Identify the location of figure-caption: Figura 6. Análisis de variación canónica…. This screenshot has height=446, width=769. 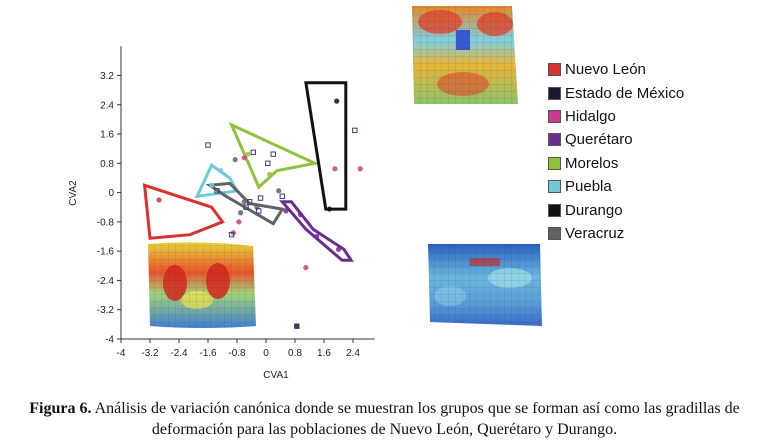
(384, 419).